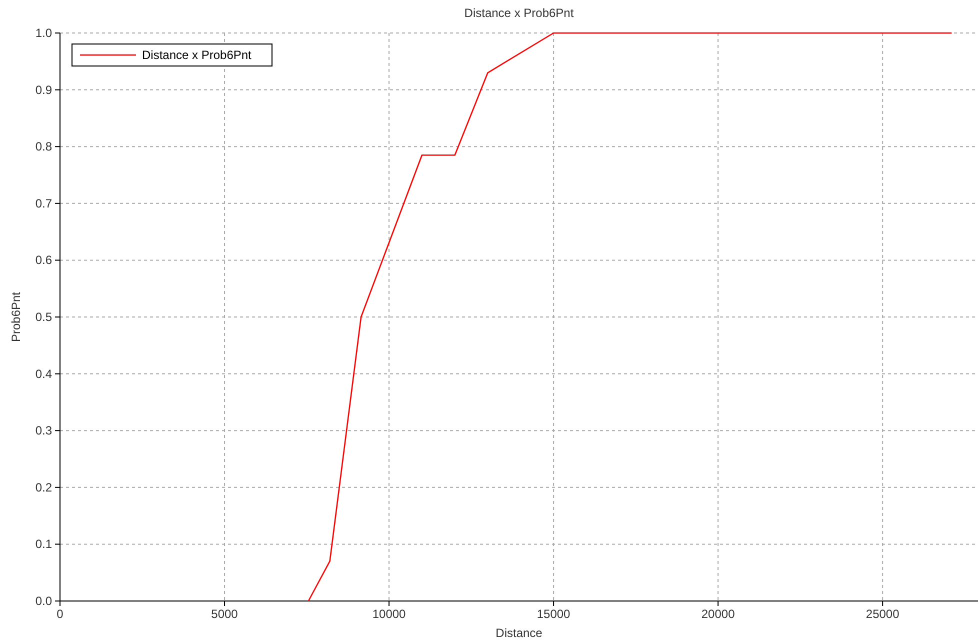  Describe the element at coordinates (43, 373) in the screenshot. I see `y-tick-label: 0.4` at that location.